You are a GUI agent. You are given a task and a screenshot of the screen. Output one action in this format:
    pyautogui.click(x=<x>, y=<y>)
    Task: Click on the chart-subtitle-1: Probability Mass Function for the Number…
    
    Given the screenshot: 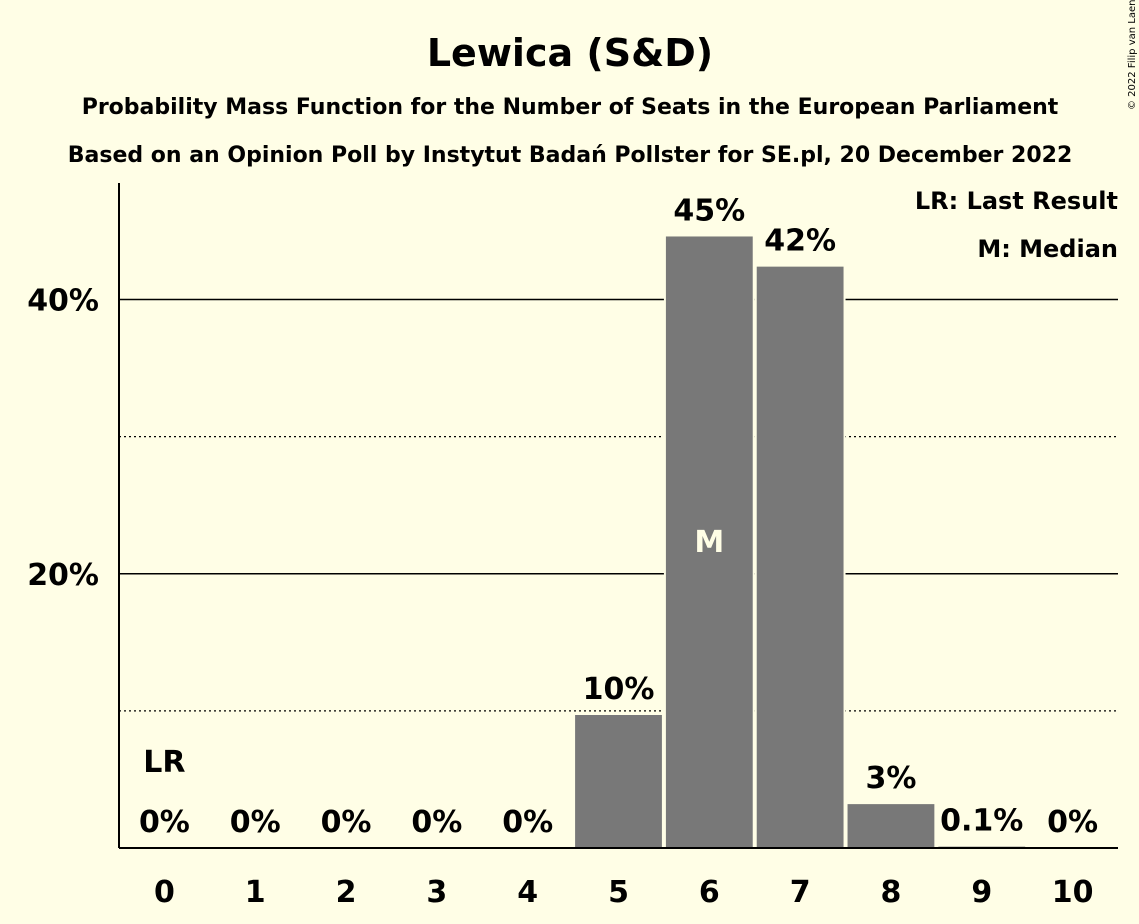 What is the action you would take?
    pyautogui.click(x=570, y=107)
    